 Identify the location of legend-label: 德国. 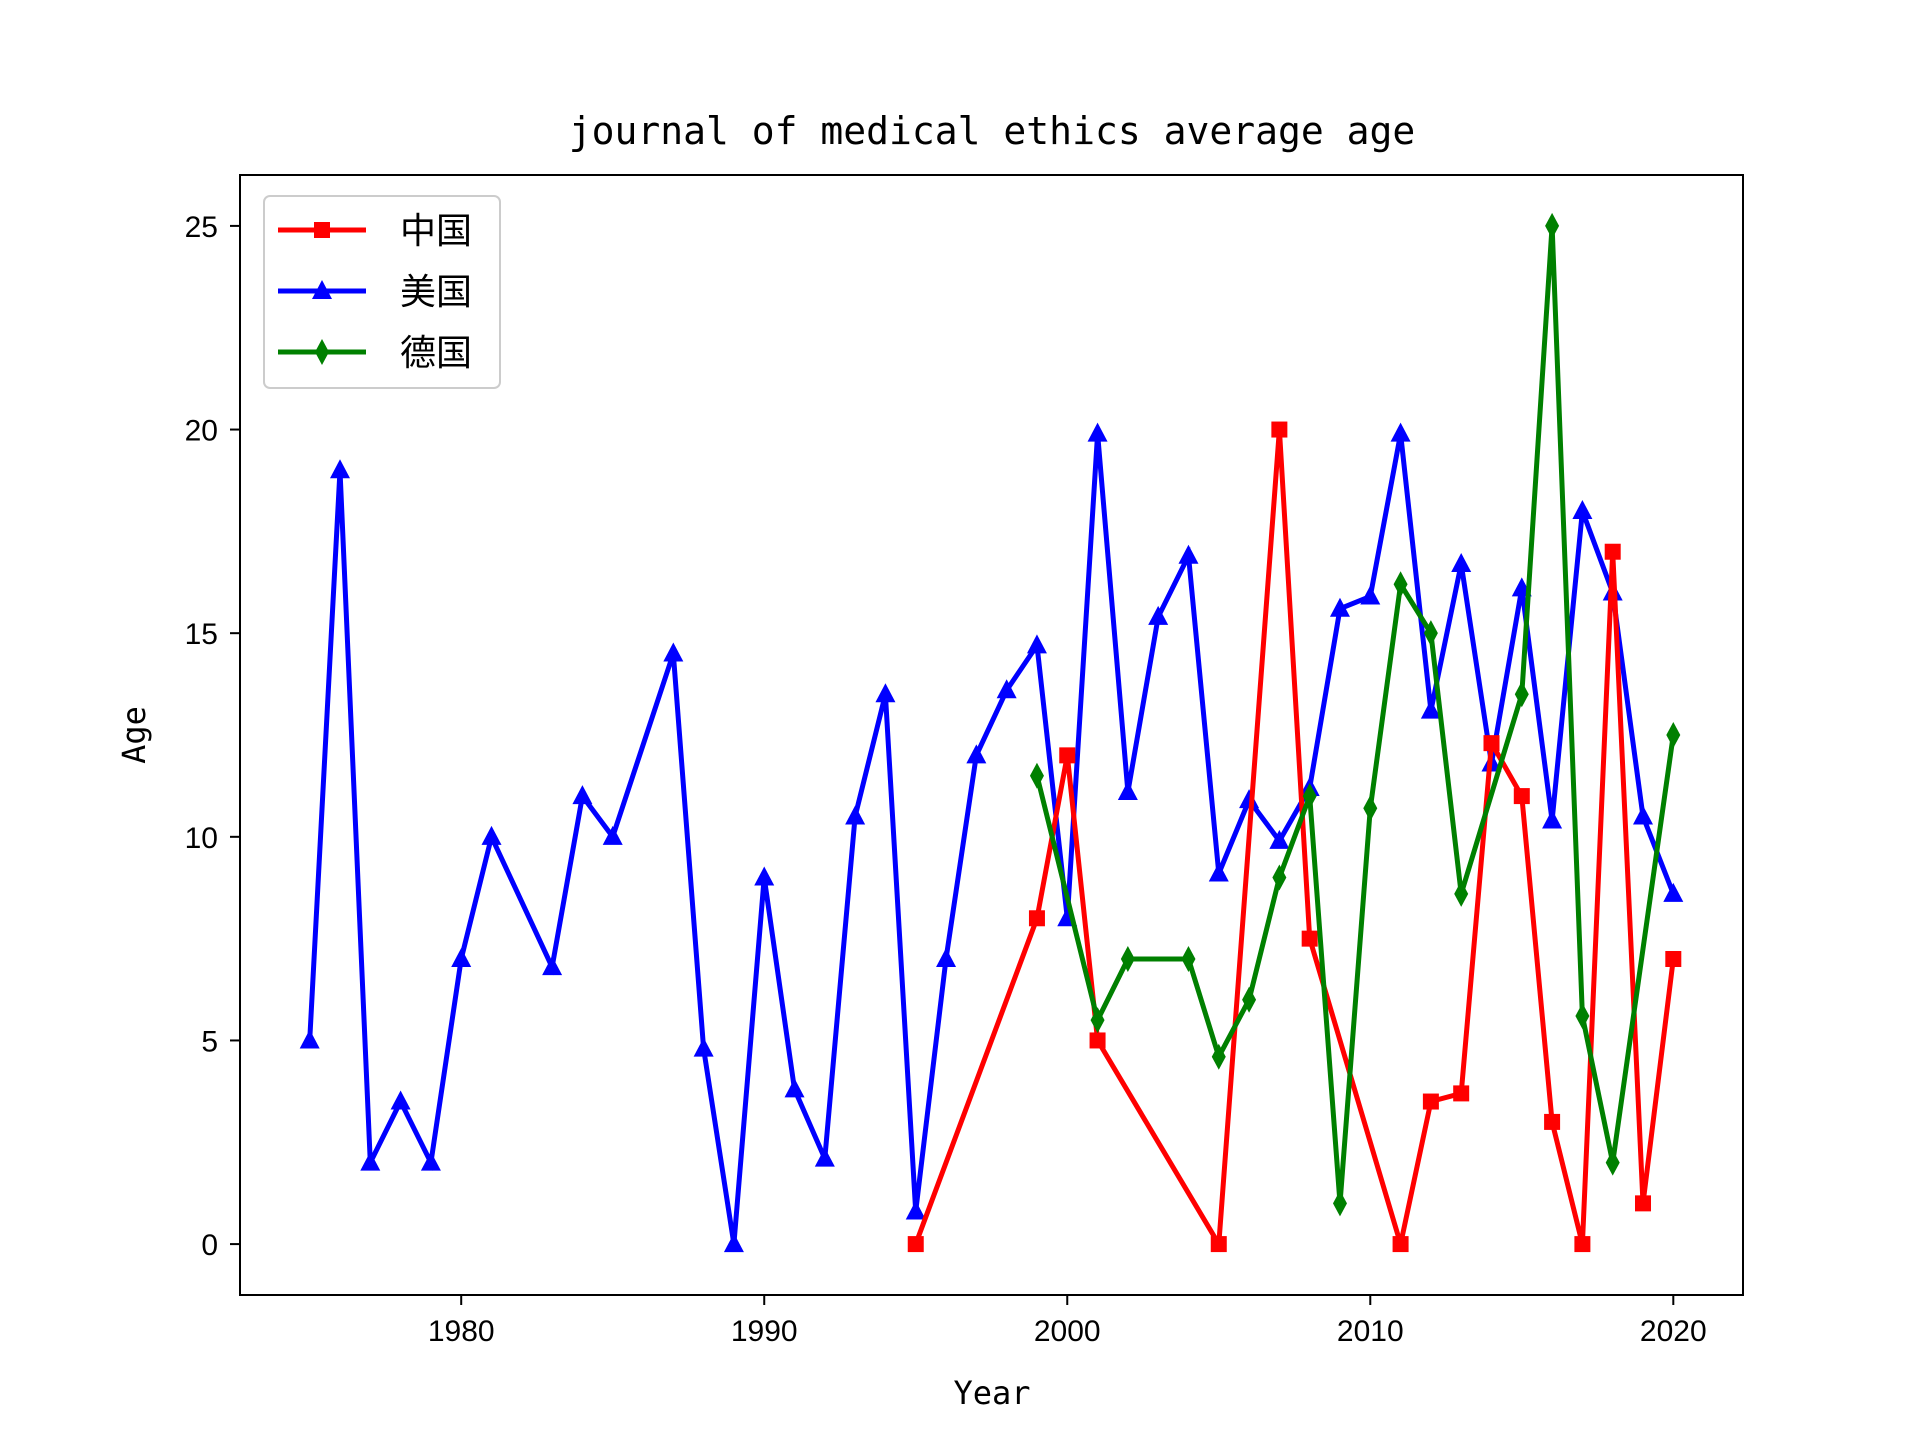
(436, 353).